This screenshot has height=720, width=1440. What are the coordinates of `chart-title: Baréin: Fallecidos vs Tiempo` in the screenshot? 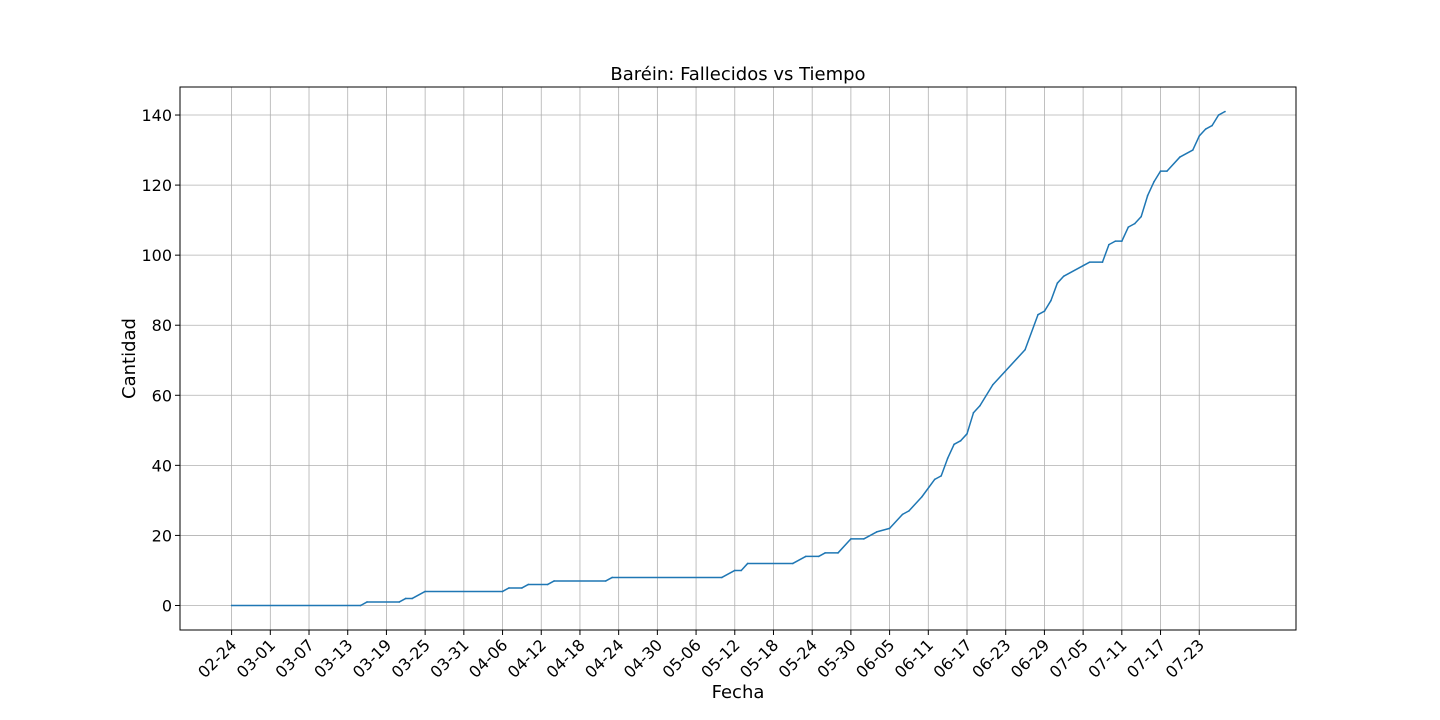 It's located at (737, 74).